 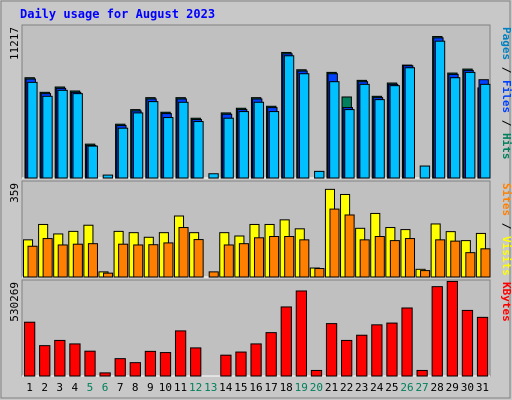 I want to click on x-tick-label: 20, so click(x=316, y=387).